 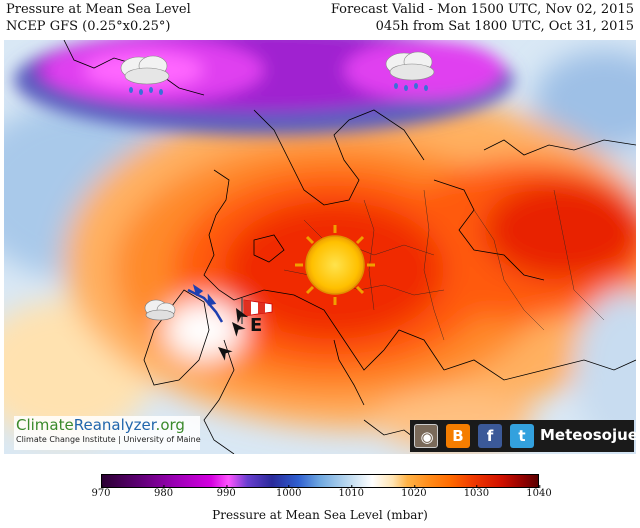 I want to click on colorbar-tick-label: 1000, so click(x=288, y=492).